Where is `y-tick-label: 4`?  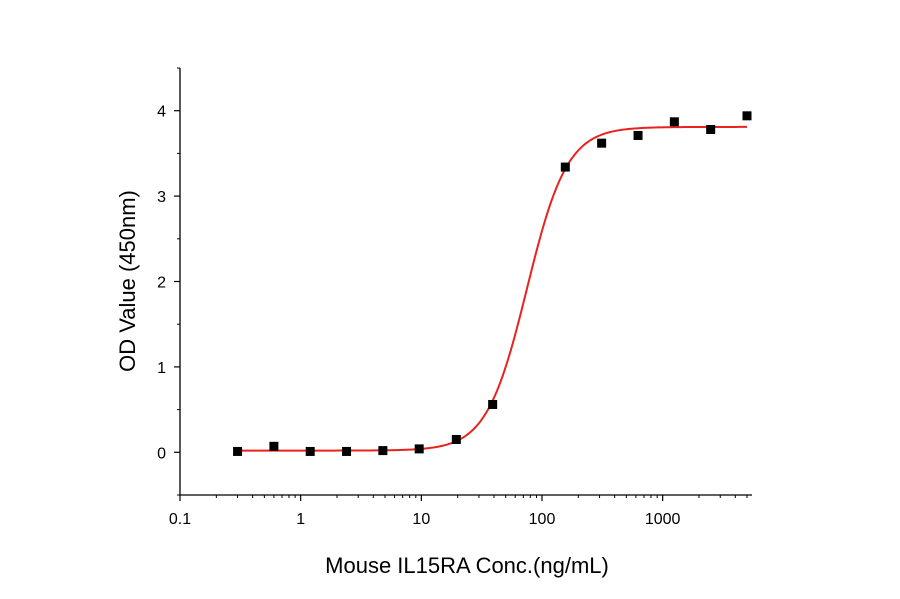 y-tick-label: 4 is located at coordinates (161, 112).